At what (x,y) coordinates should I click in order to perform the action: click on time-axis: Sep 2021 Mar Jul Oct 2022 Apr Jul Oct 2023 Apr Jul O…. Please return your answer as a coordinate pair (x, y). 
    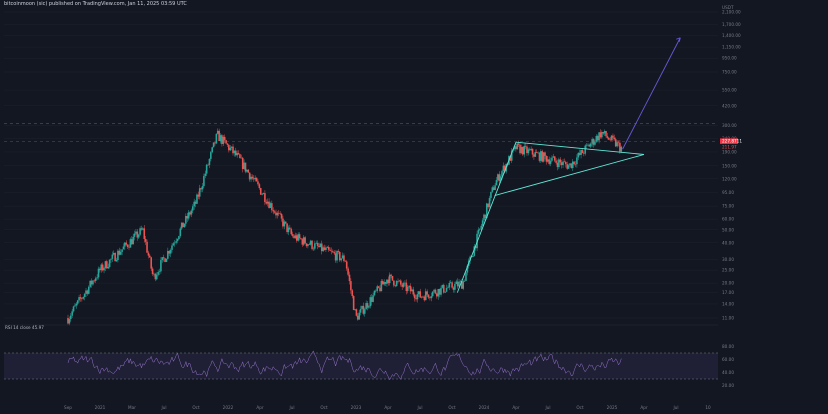
    Looking at the image, I should click on (387, 407).